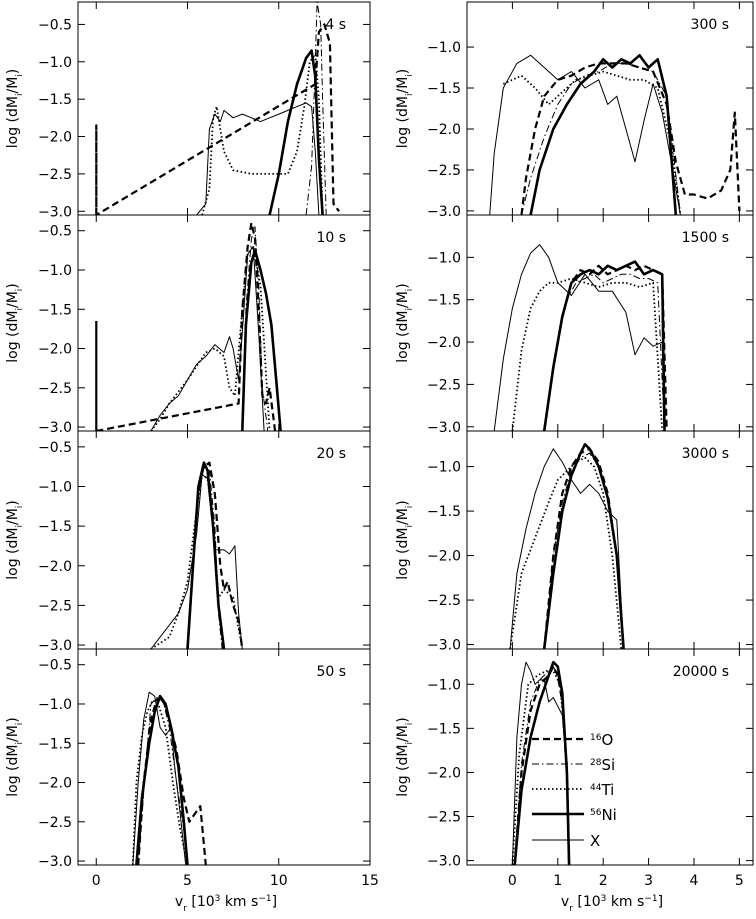 The width and height of the screenshot is (756, 919). What do you see at coordinates (705, 454) in the screenshot?
I see `panel-time-label: 3000 s` at bounding box center [705, 454].